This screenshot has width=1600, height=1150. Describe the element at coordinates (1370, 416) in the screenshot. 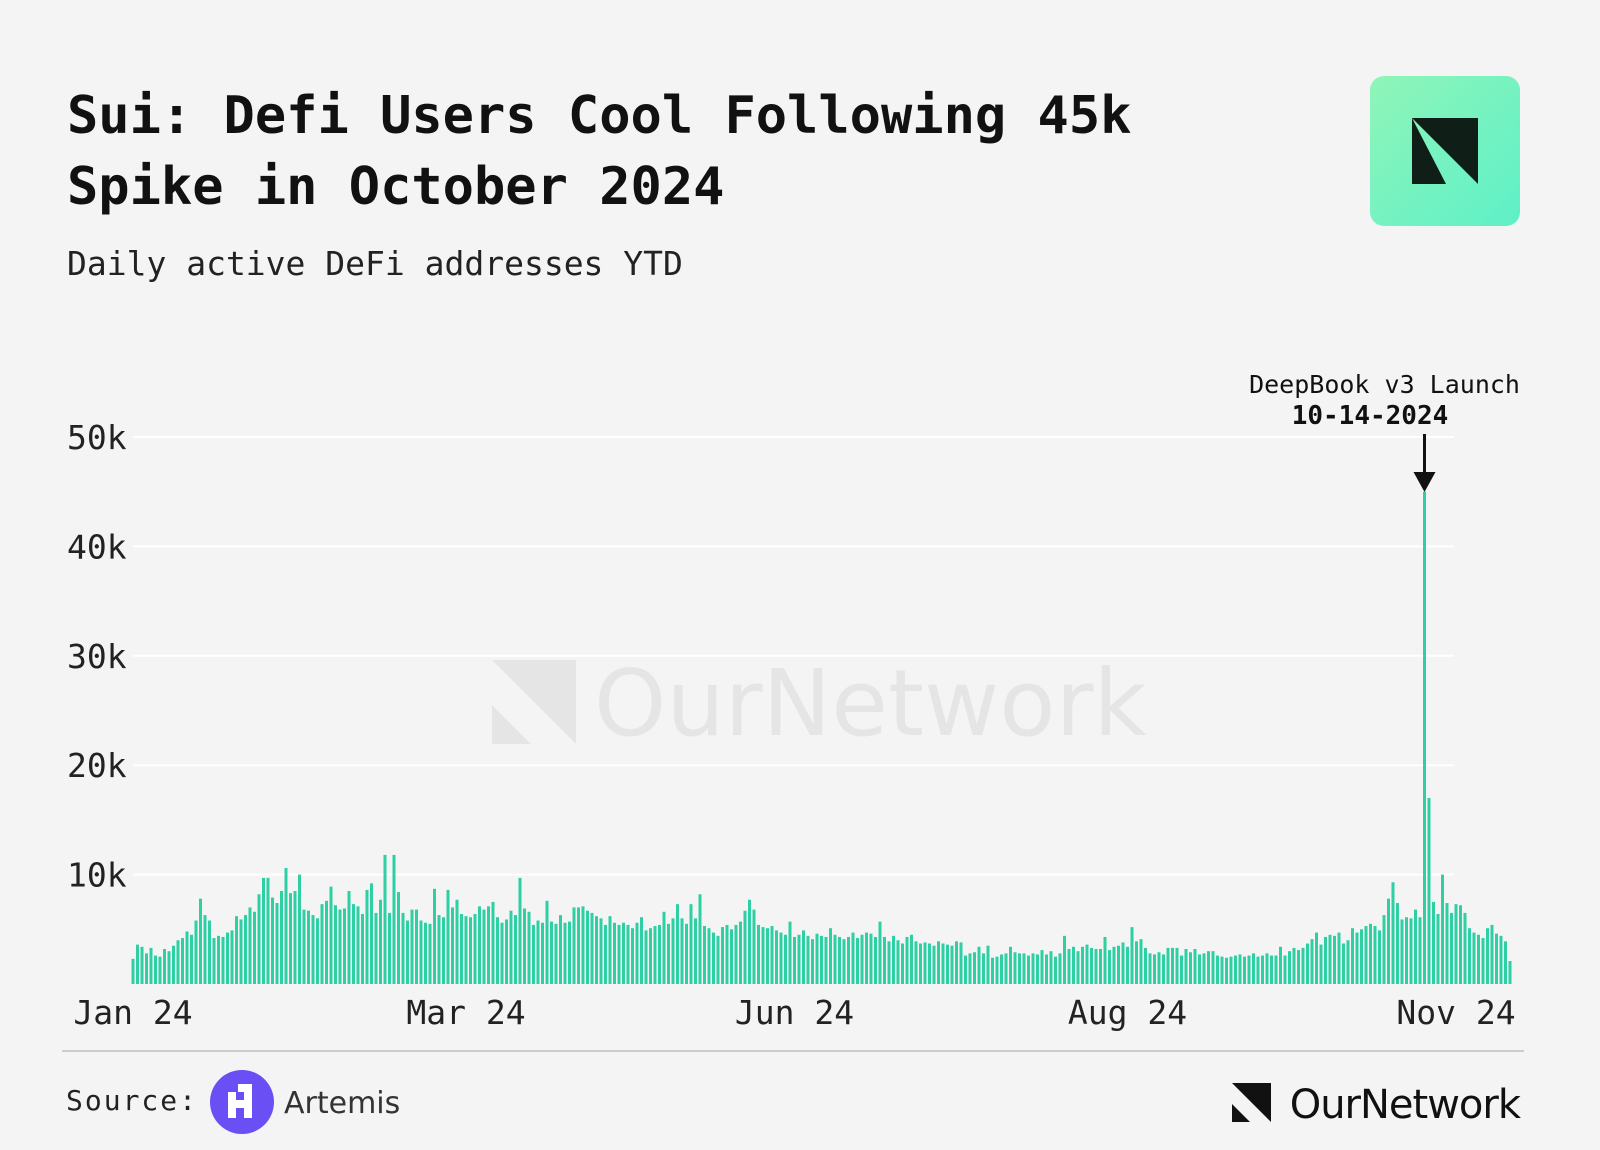

I see `annotation-date: 10-14-2024` at that location.